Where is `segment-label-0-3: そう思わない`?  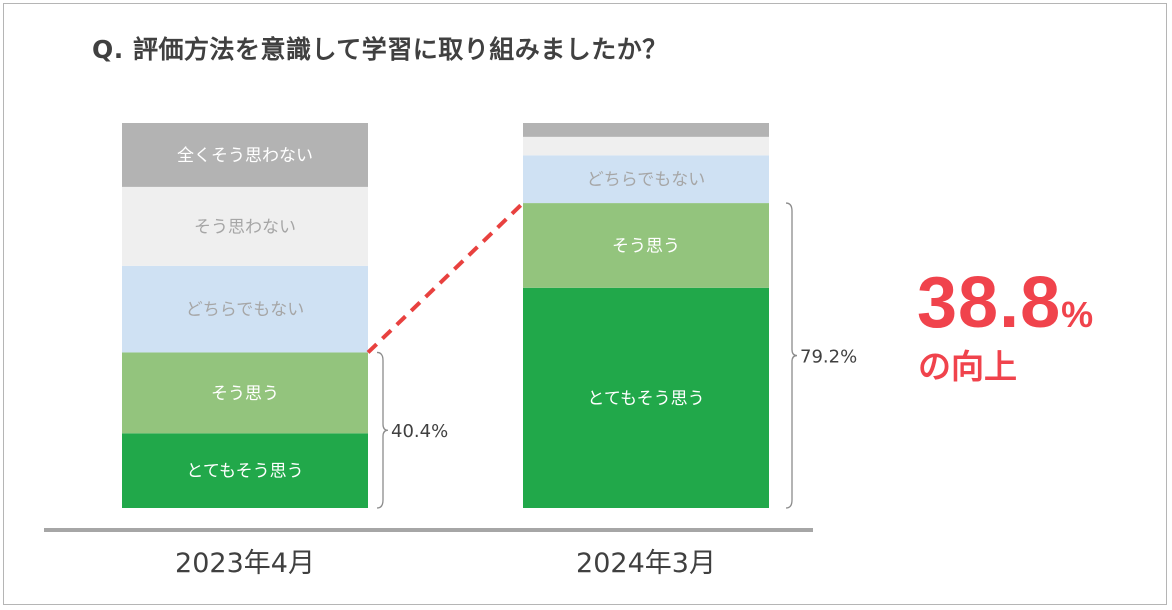
segment-label-0-3: そう思わない is located at coordinates (245, 227).